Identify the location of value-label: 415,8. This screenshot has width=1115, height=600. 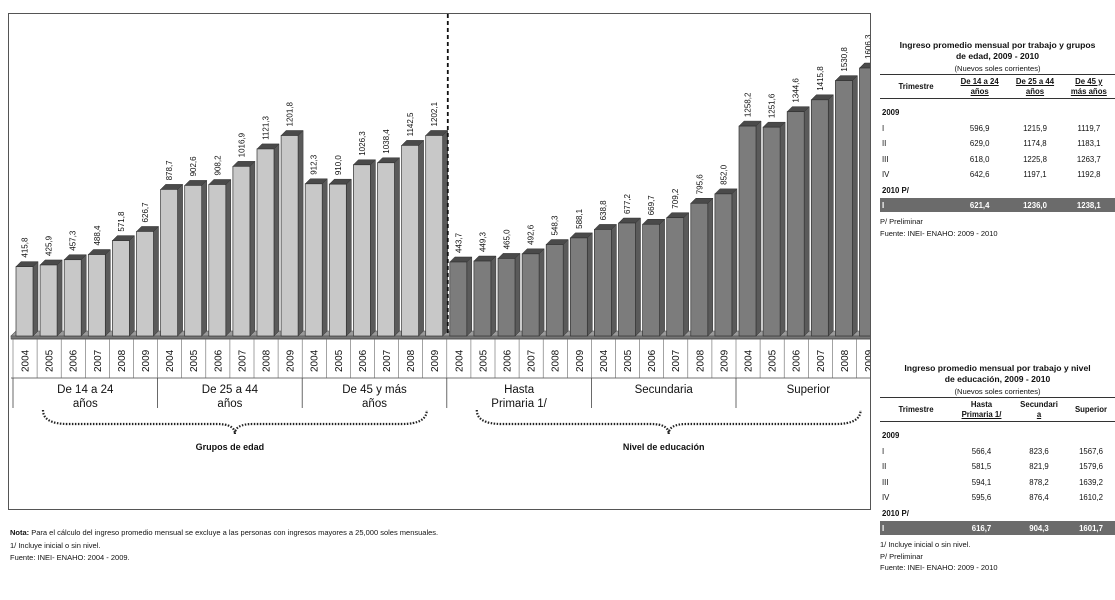
(25, 247).